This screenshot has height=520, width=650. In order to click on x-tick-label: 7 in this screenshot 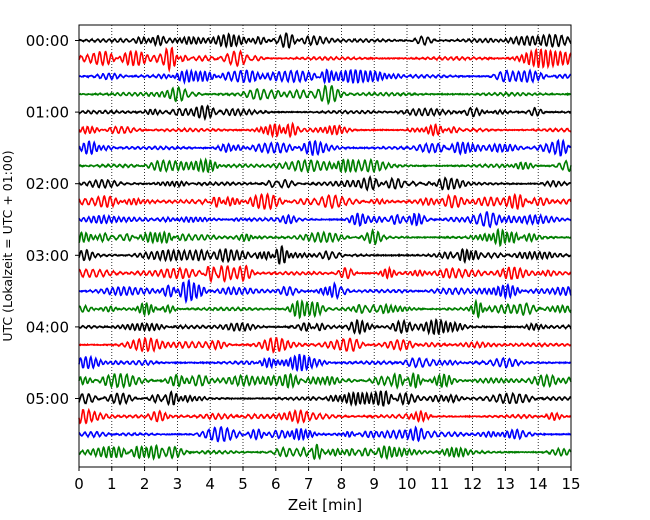, I will do `click(309, 484)`.